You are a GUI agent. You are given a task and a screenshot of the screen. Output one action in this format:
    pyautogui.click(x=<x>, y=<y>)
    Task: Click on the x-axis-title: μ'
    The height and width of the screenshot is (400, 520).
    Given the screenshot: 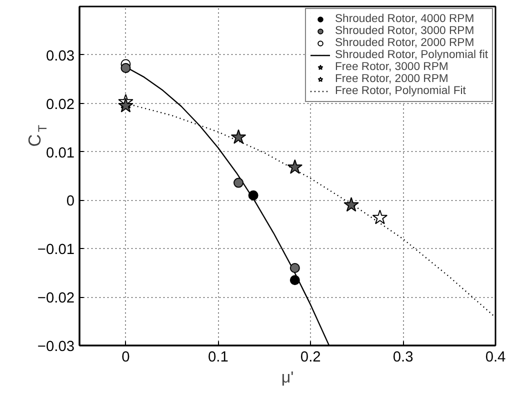 What is the action you would take?
    pyautogui.click(x=287, y=378)
    